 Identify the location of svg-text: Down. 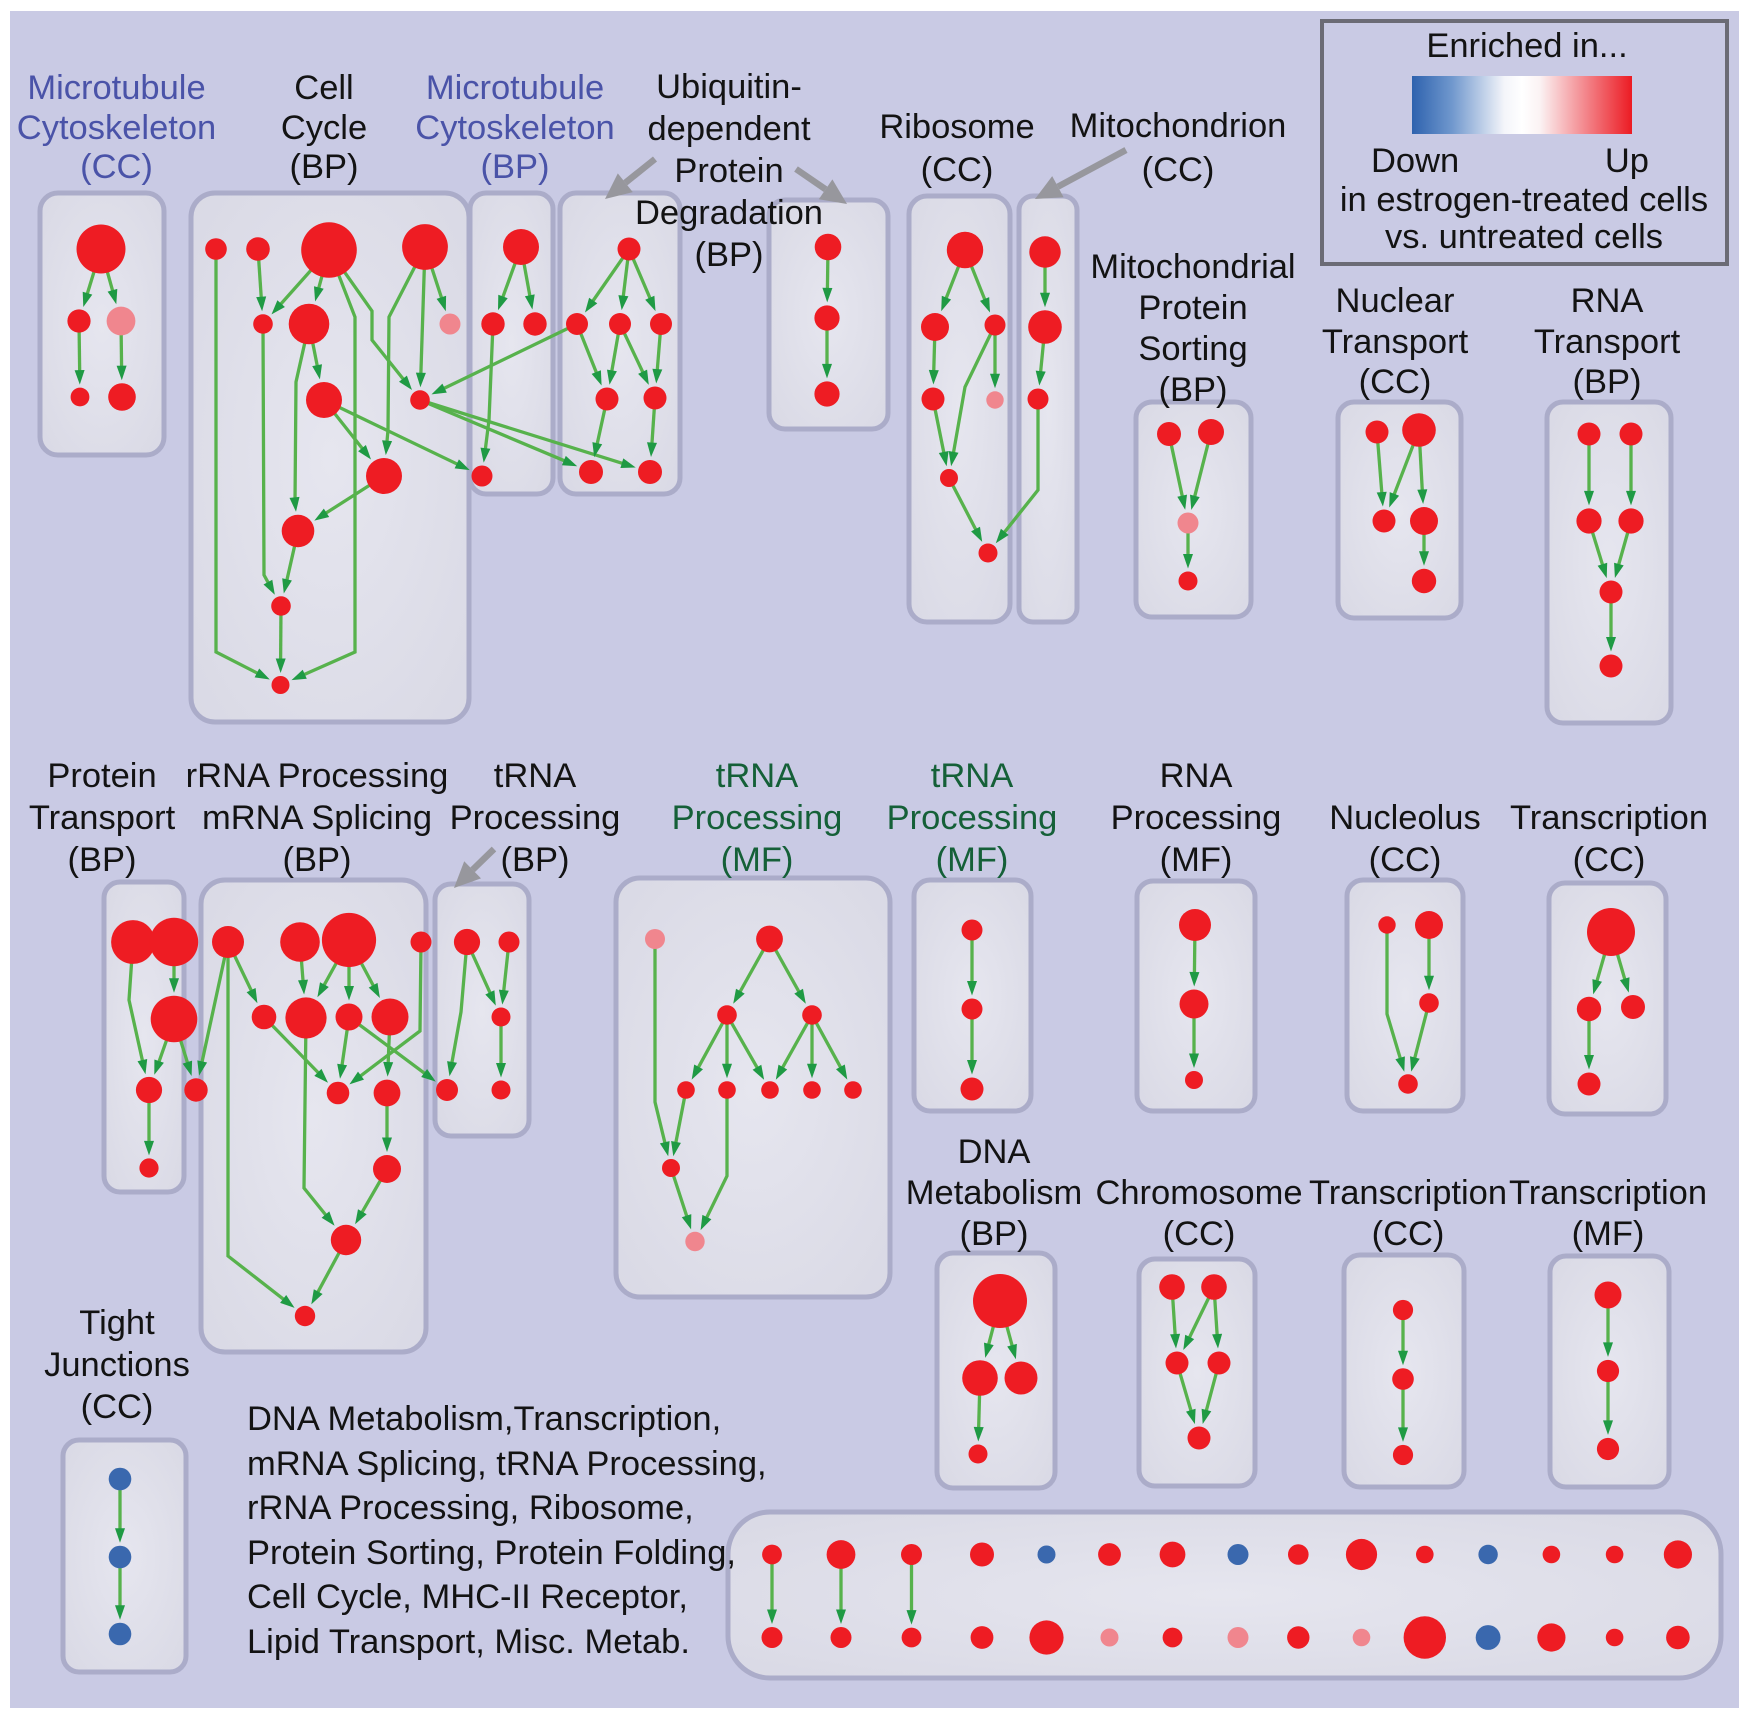
(1415, 161).